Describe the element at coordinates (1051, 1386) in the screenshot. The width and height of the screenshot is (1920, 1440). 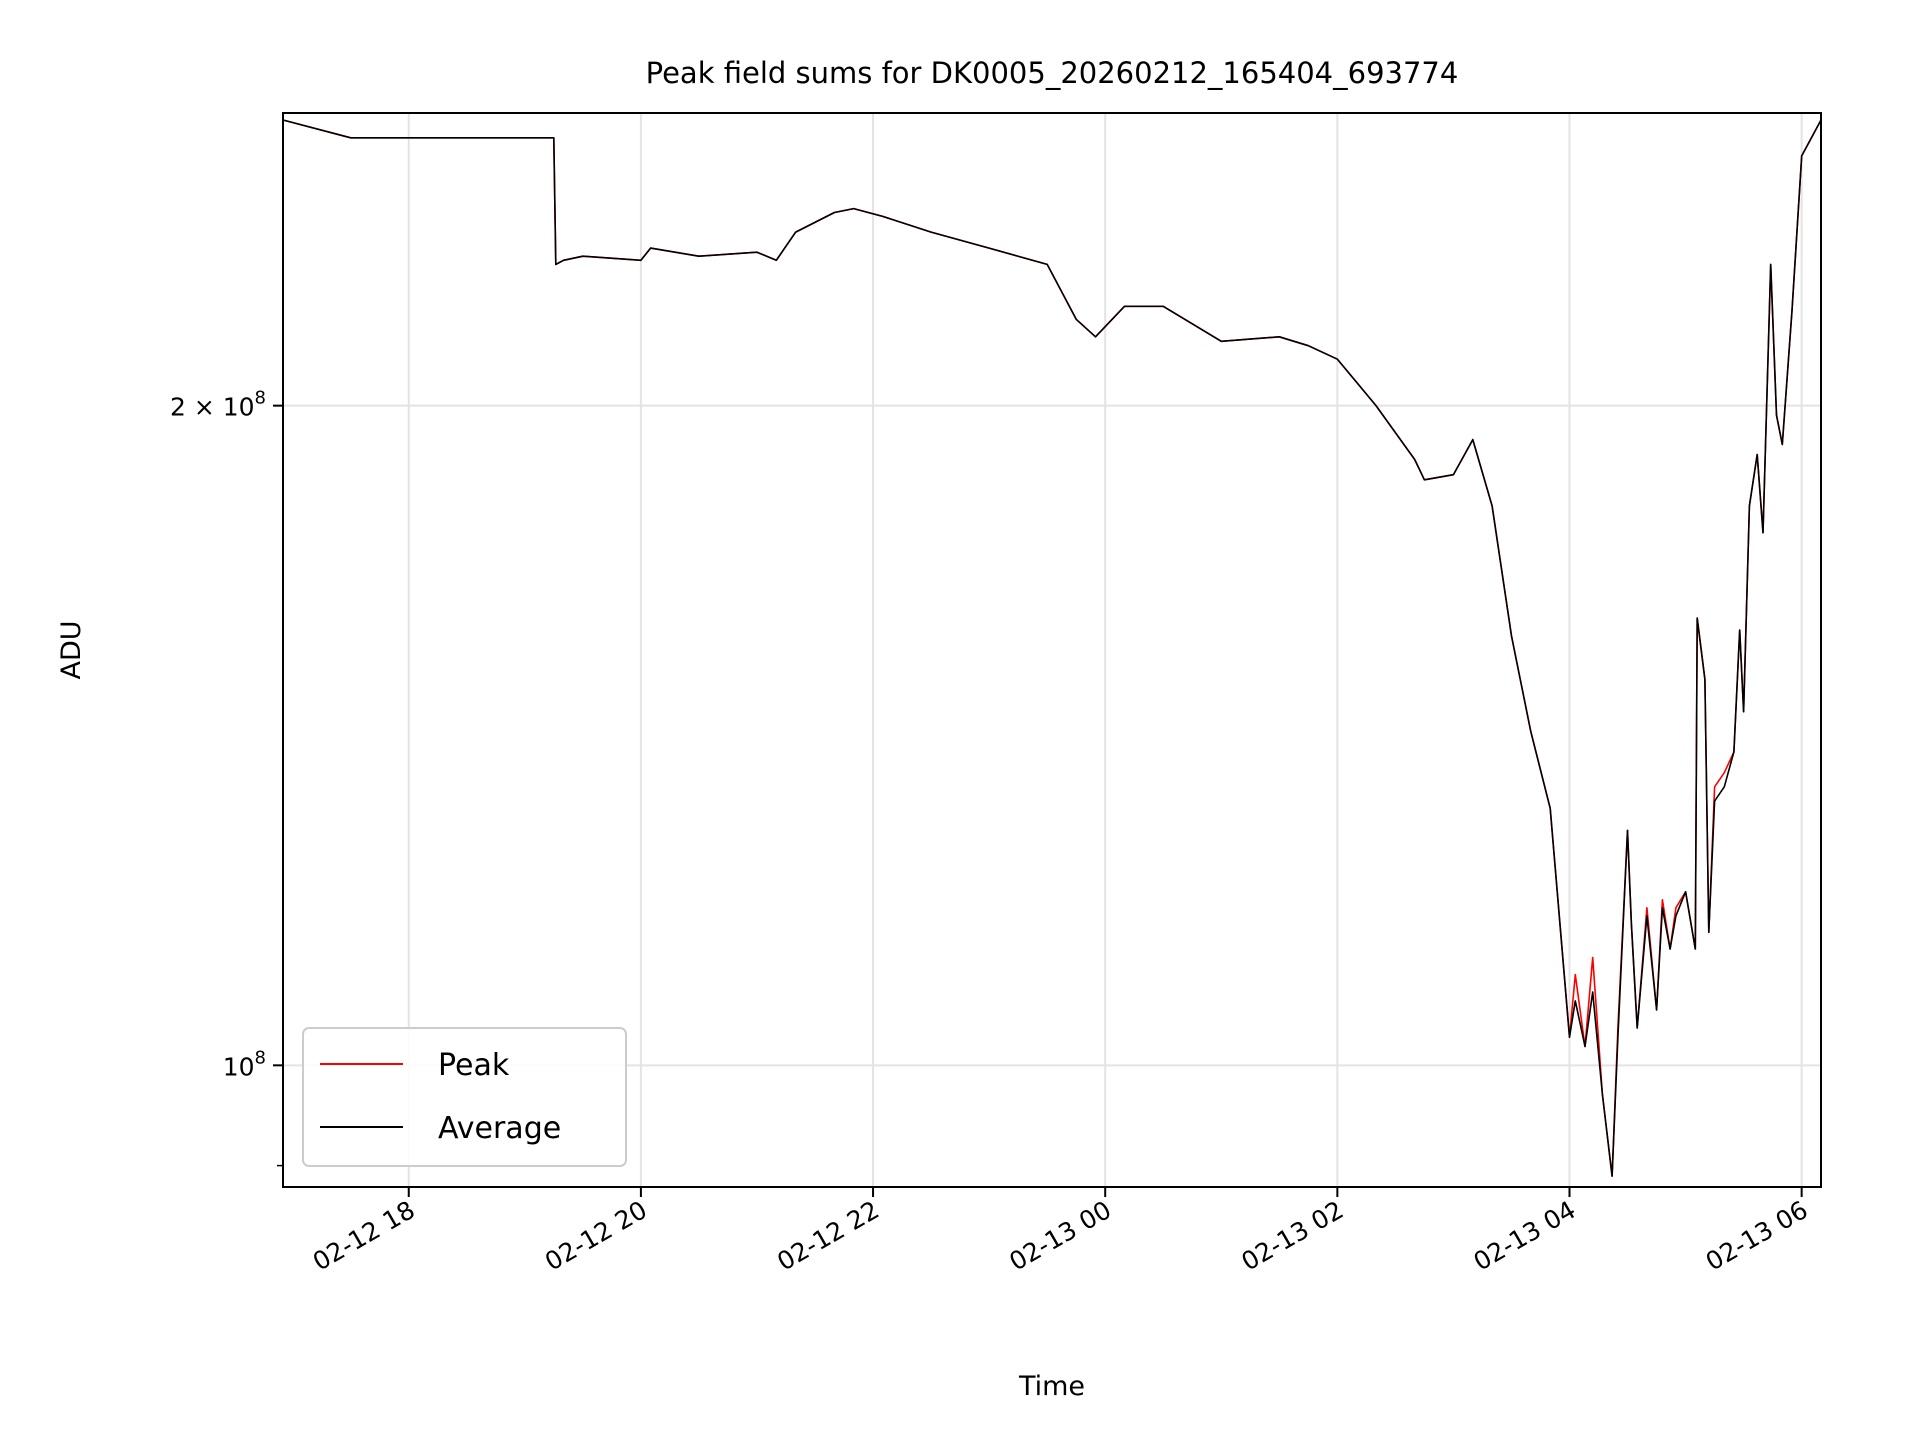
I see `x-axis-label: Time` at that location.